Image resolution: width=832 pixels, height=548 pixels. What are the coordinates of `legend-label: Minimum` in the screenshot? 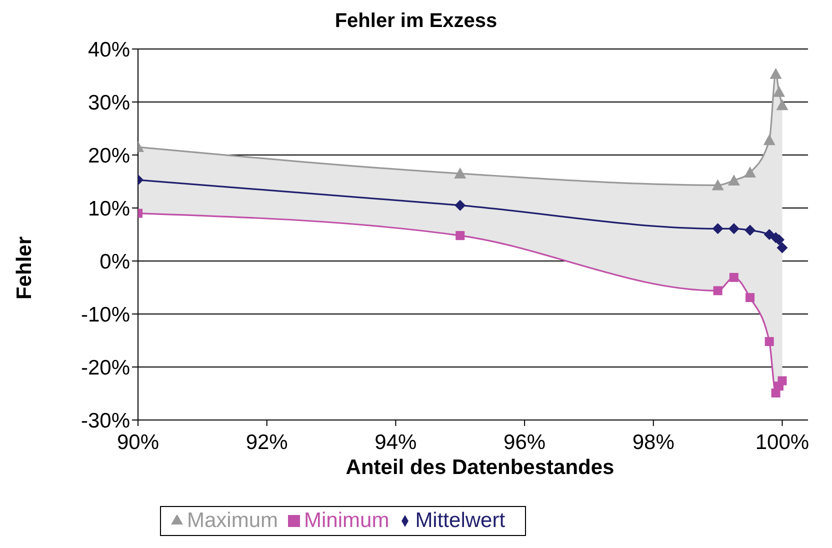 It's located at (347, 520).